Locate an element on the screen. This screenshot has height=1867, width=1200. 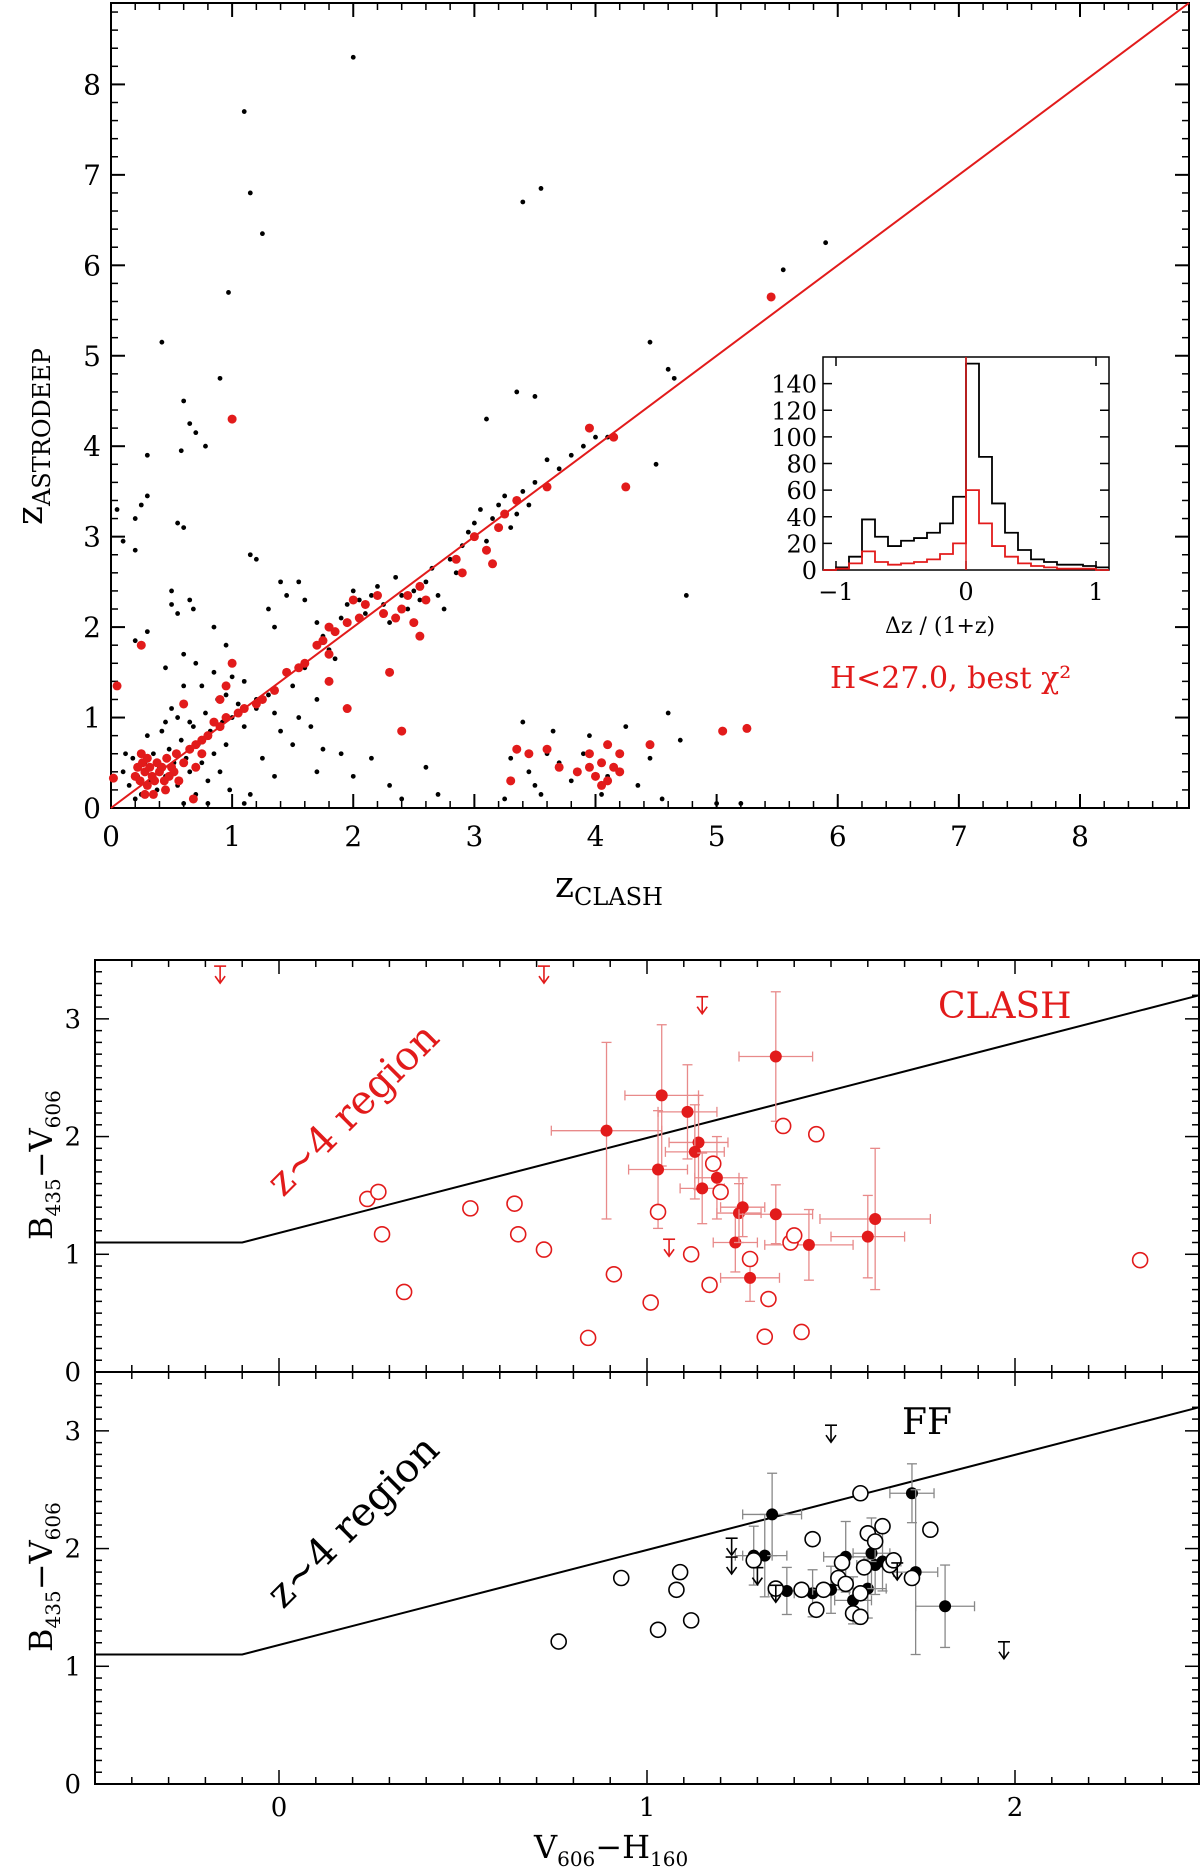
ff-x-tick-label: 2 is located at coordinates (1015, 1808).